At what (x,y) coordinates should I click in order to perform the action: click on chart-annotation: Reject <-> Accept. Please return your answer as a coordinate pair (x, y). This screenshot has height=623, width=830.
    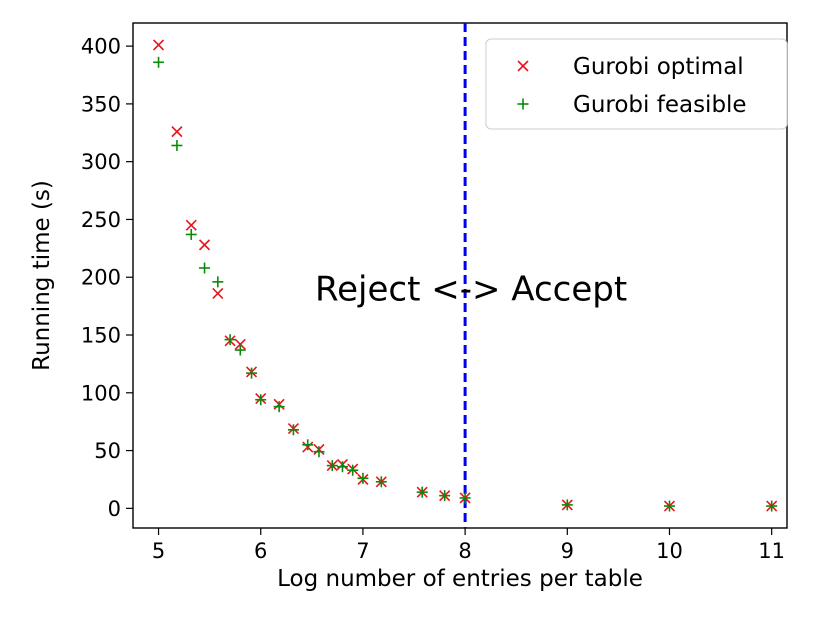
    Looking at the image, I should click on (471, 289).